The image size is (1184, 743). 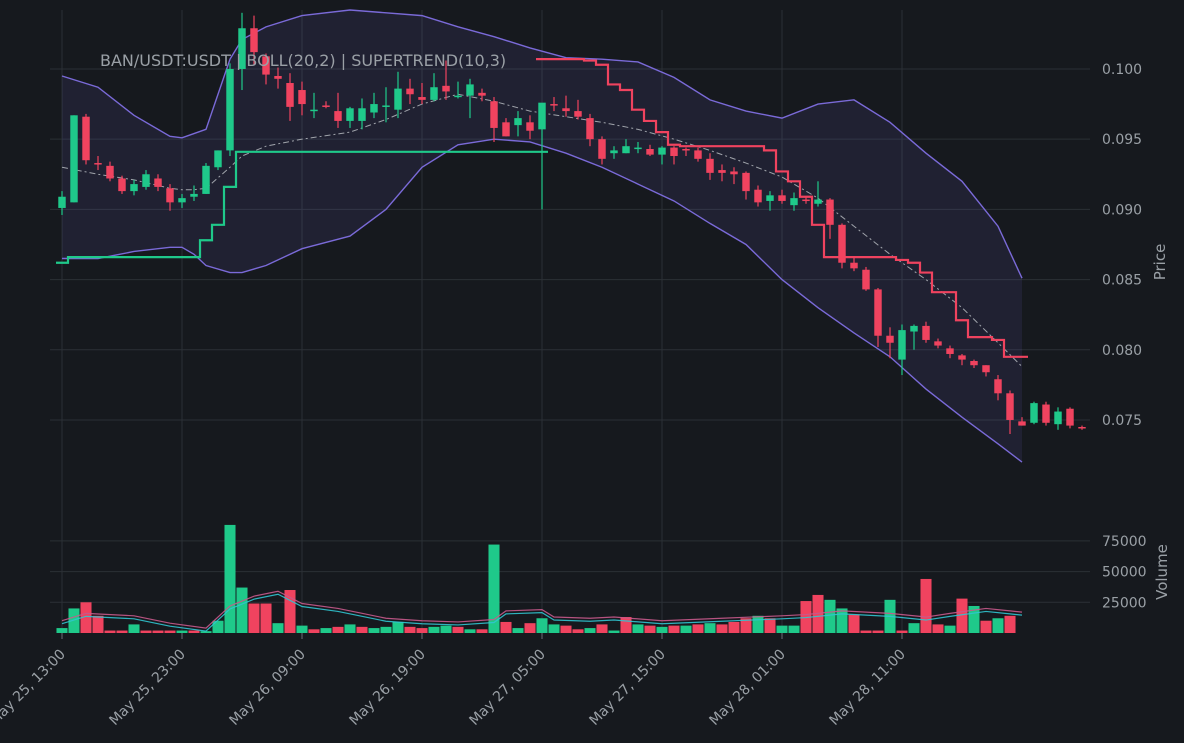 I want to click on volume-tick-label: 75000, so click(x=1124, y=542).